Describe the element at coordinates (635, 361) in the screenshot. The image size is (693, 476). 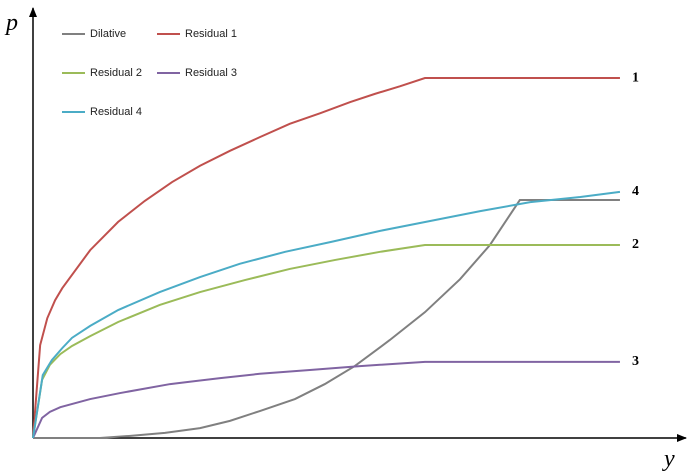
I see `end-label: 3` at that location.